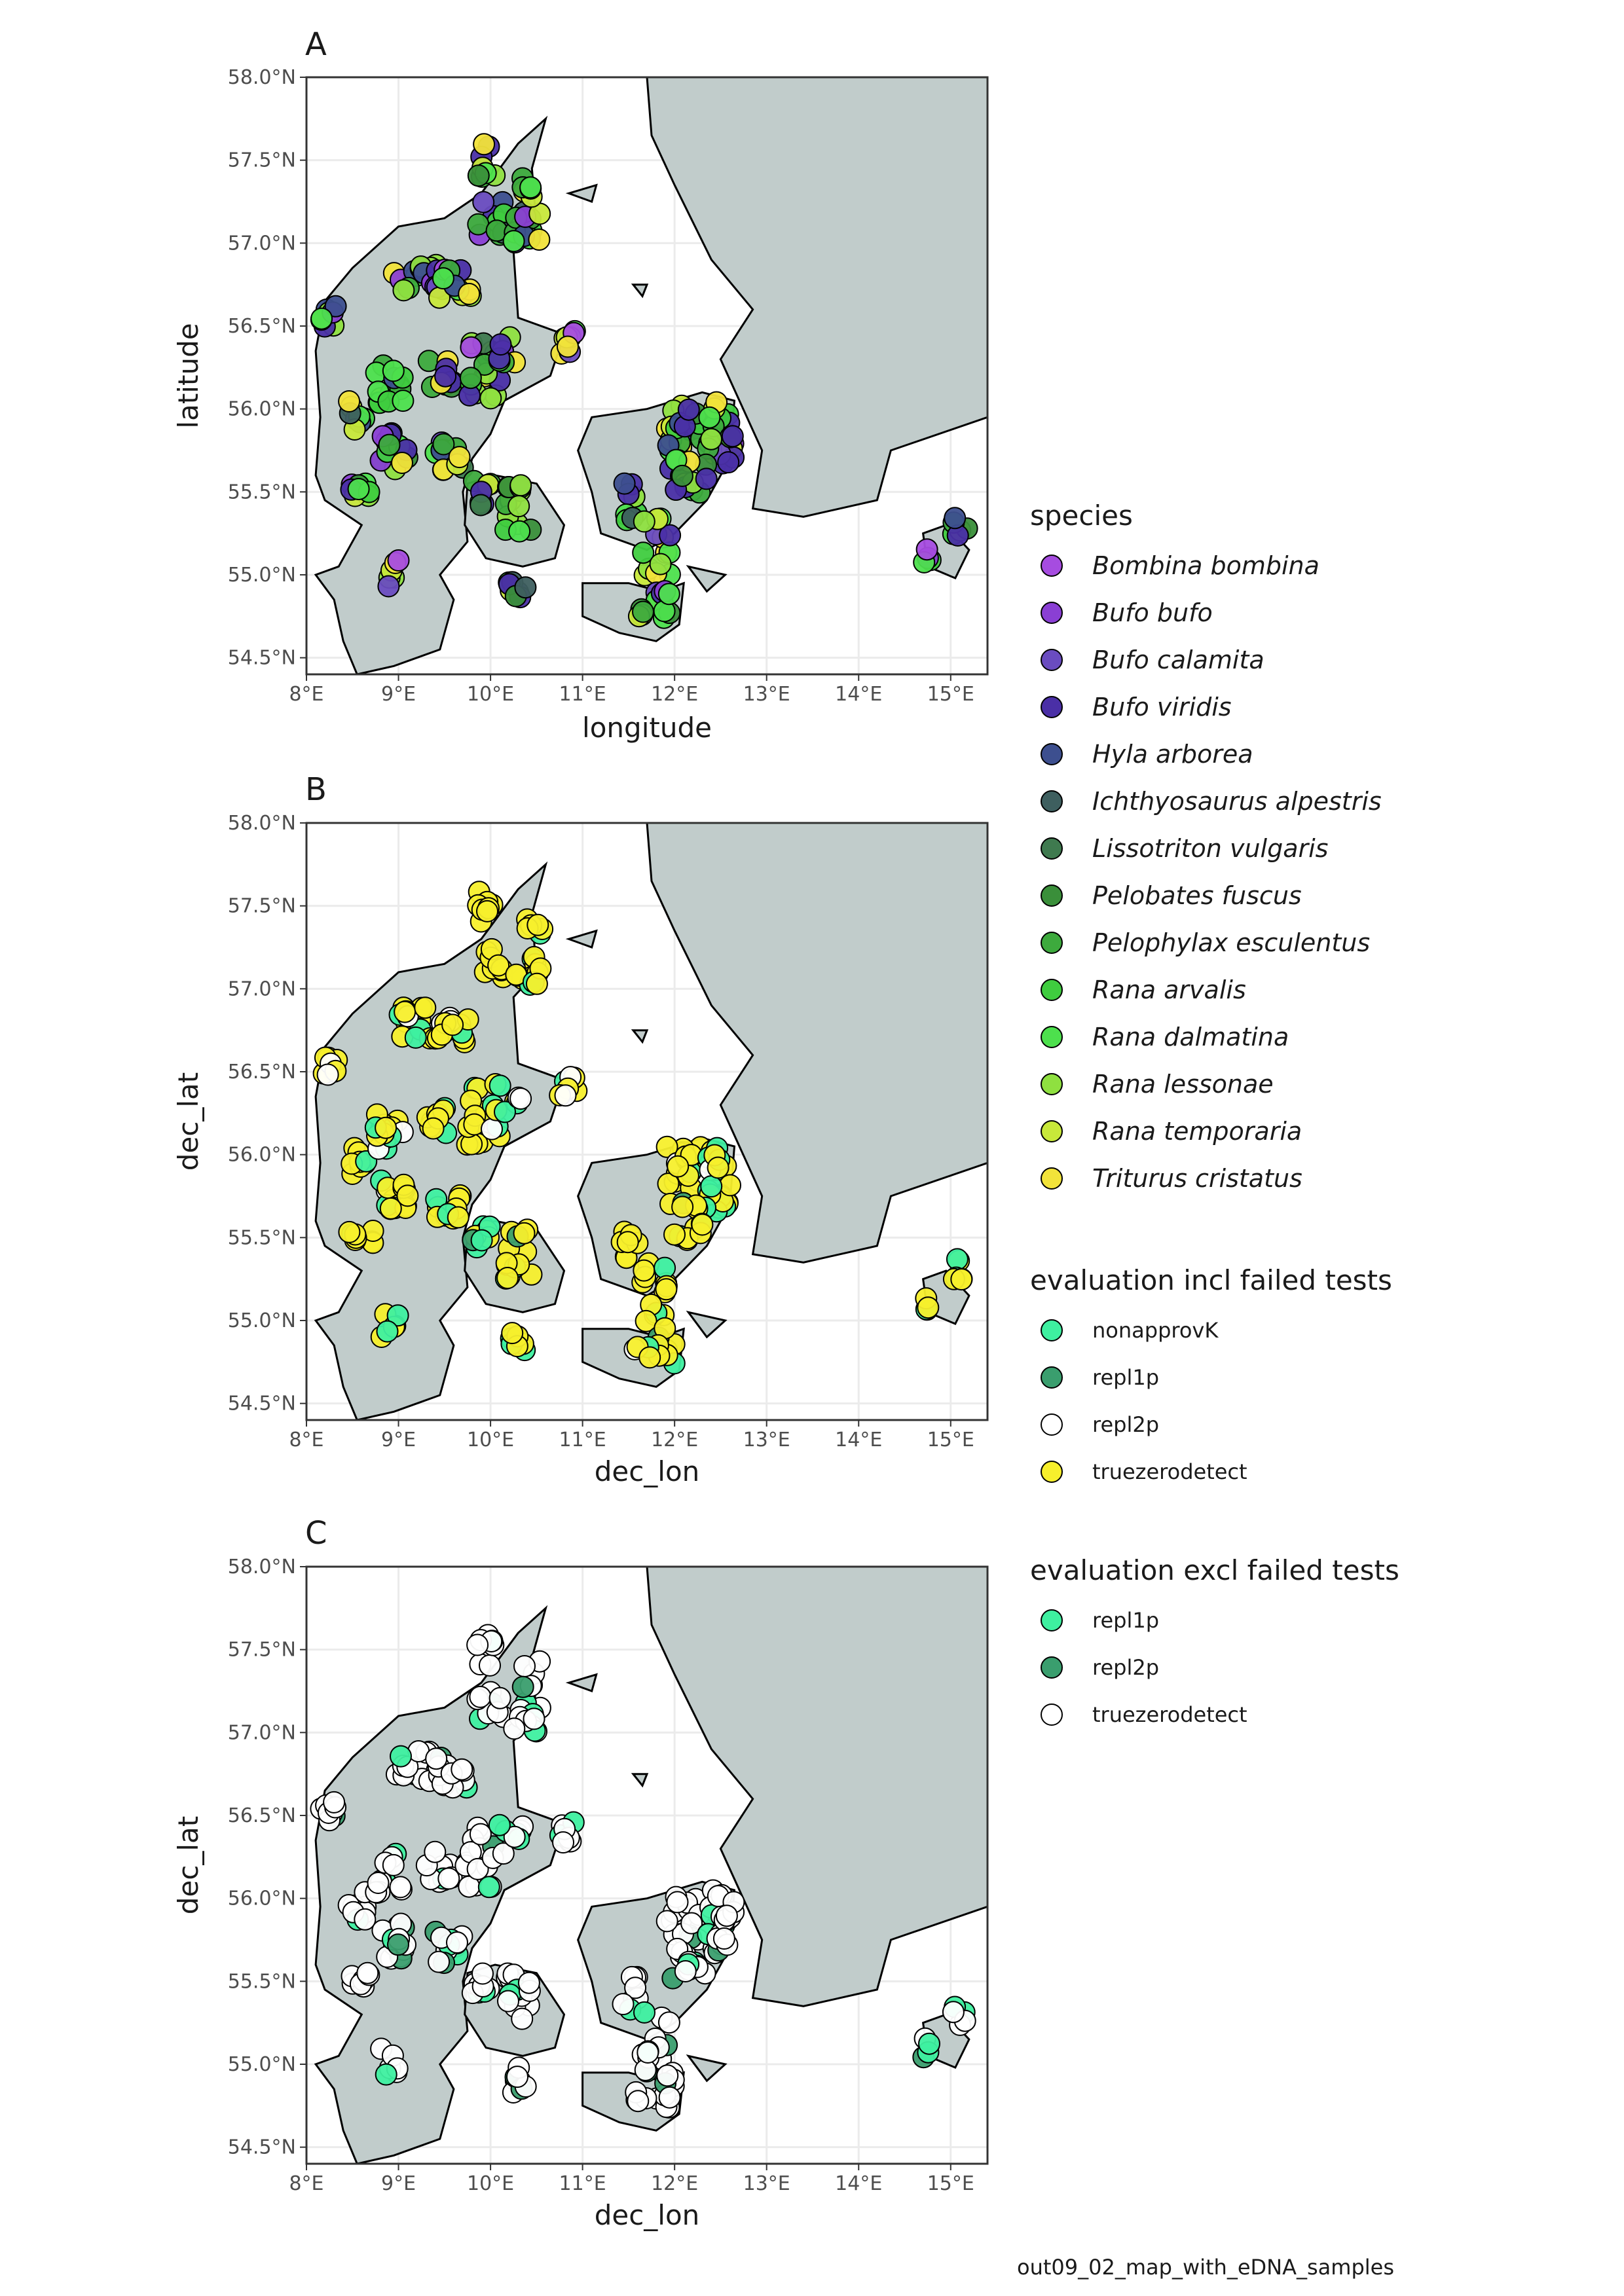 This screenshot has width=1624, height=2296. I want to click on panel-tag-a: A, so click(316, 44).